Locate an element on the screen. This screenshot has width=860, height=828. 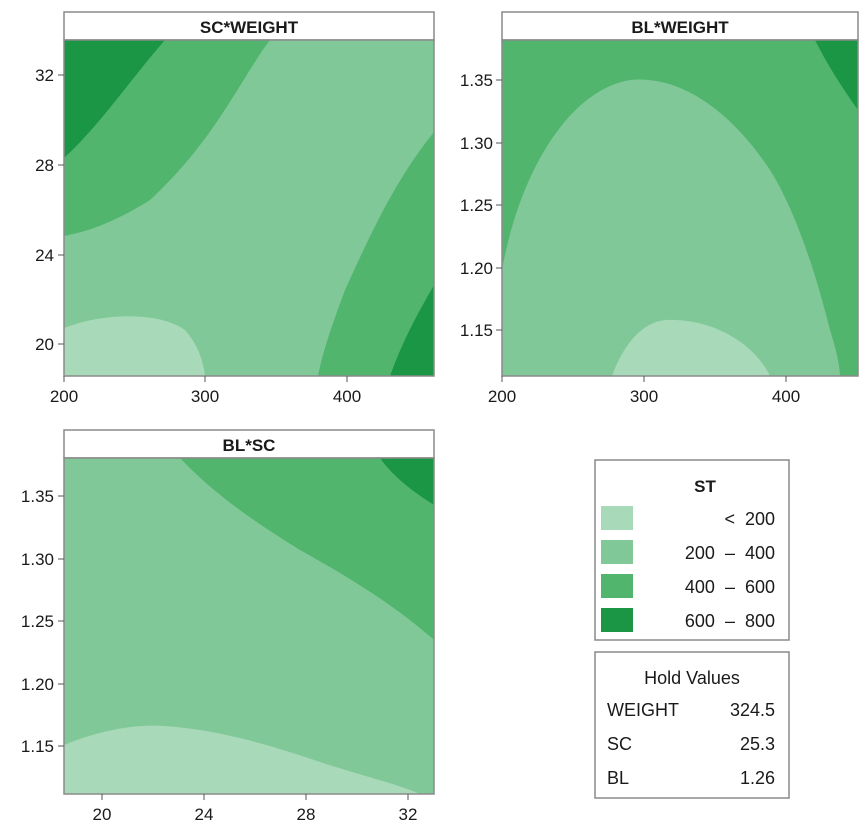
legend-label: 200 – 400 is located at coordinates (730, 553).